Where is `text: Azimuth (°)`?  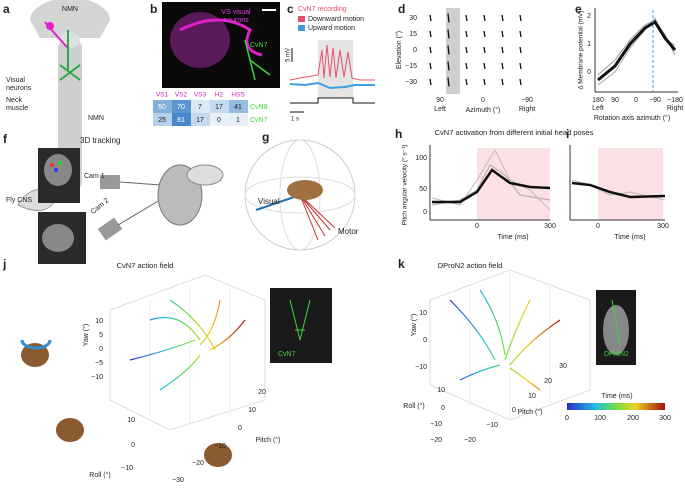
text: Azimuth (°) is located at coordinates (483, 110).